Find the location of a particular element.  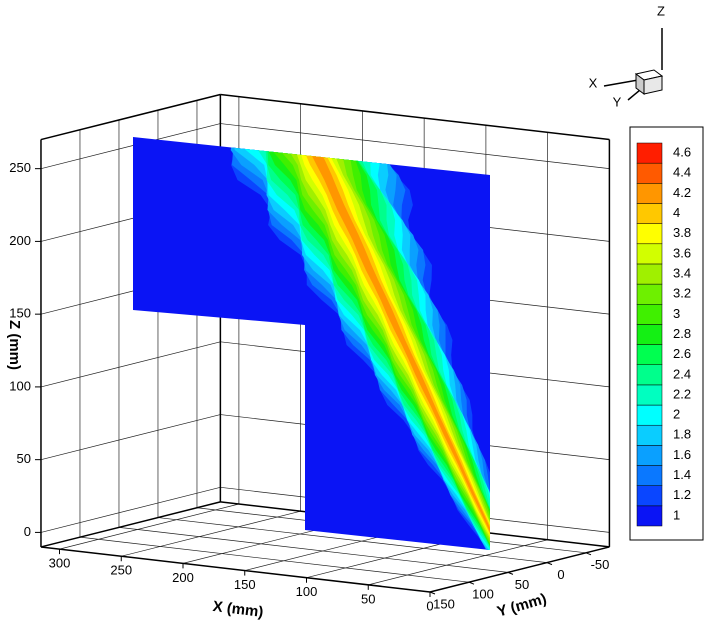

legend-label: 3.4 is located at coordinates (682, 272).